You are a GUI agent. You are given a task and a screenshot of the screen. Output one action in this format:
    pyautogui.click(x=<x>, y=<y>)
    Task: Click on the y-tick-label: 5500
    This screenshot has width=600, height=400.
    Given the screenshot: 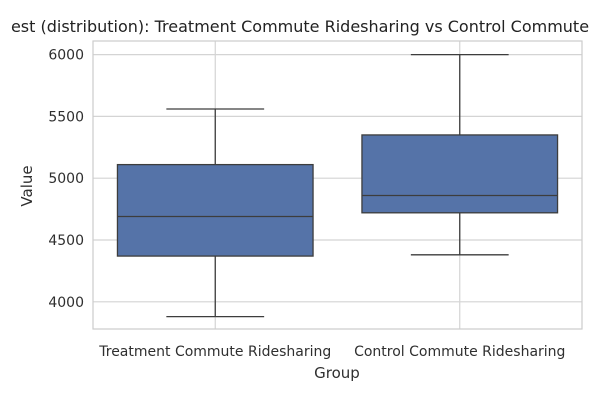 What is the action you would take?
    pyautogui.click(x=66, y=117)
    